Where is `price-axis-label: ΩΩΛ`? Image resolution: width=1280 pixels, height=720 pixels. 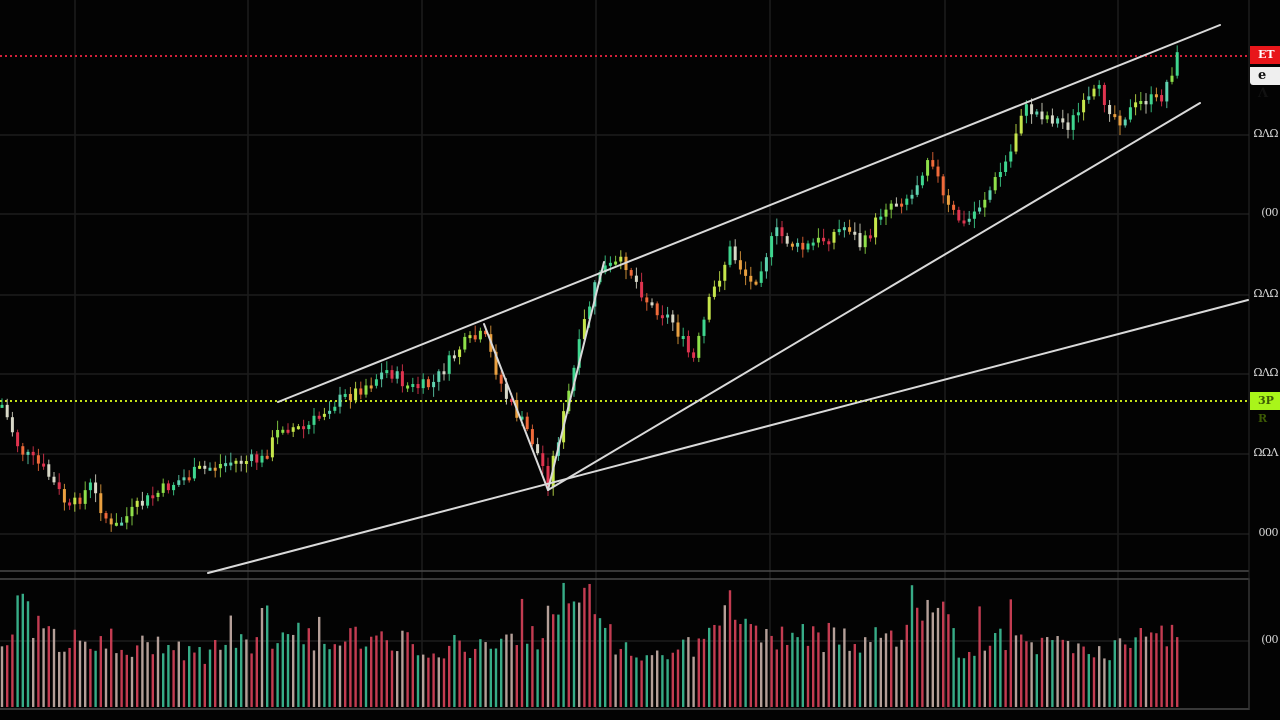
price-axis-label: ΩΩΛ is located at coordinates (1265, 452).